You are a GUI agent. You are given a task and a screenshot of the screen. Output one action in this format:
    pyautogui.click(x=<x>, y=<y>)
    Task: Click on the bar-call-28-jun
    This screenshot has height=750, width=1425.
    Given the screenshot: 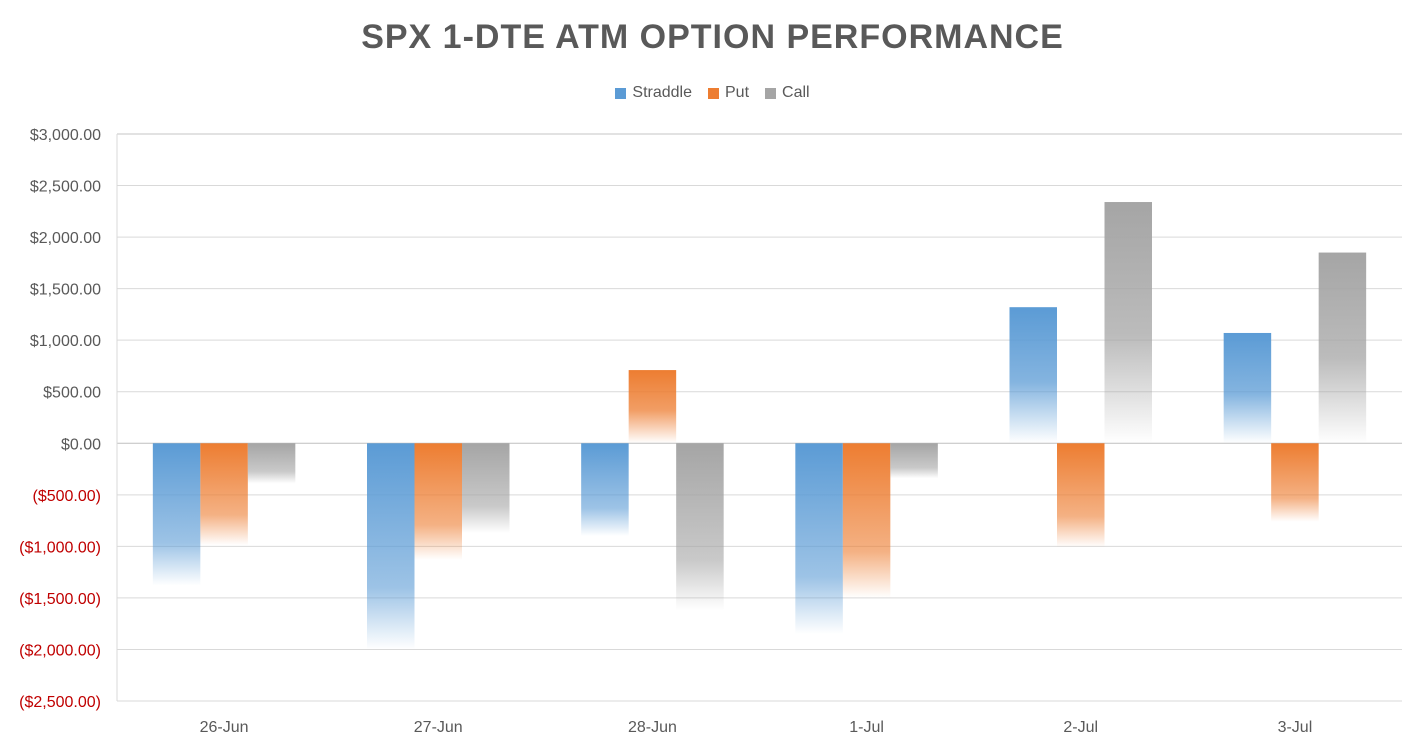 What is the action you would take?
    pyautogui.click(x=700, y=527)
    